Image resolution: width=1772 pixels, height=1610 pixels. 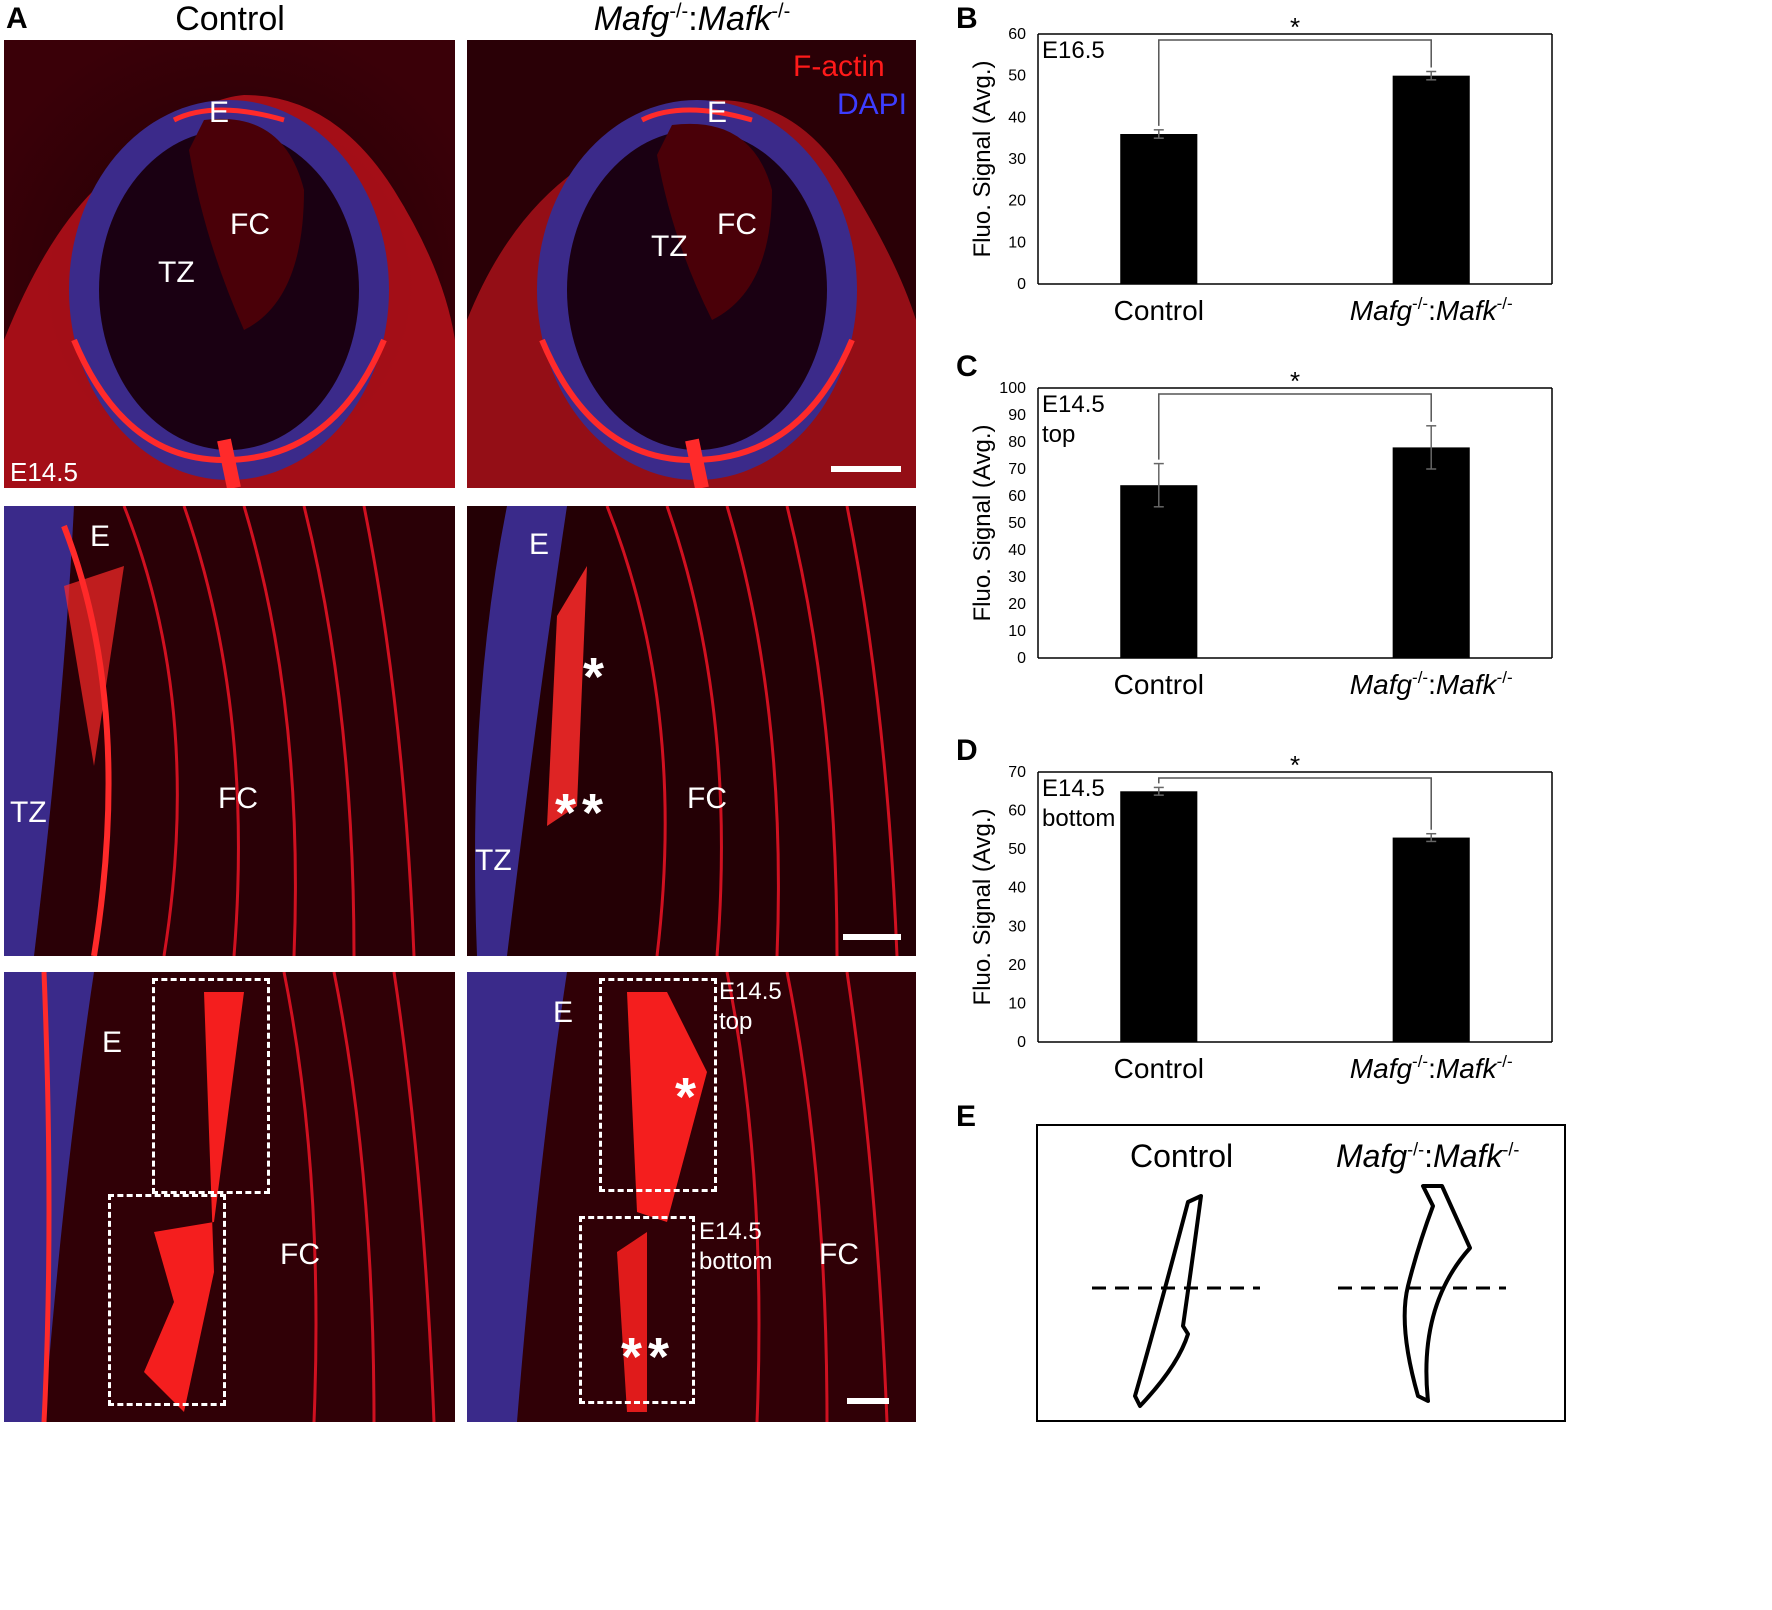 I want to click on panel-letter-e: E, so click(x=966, y=1116).